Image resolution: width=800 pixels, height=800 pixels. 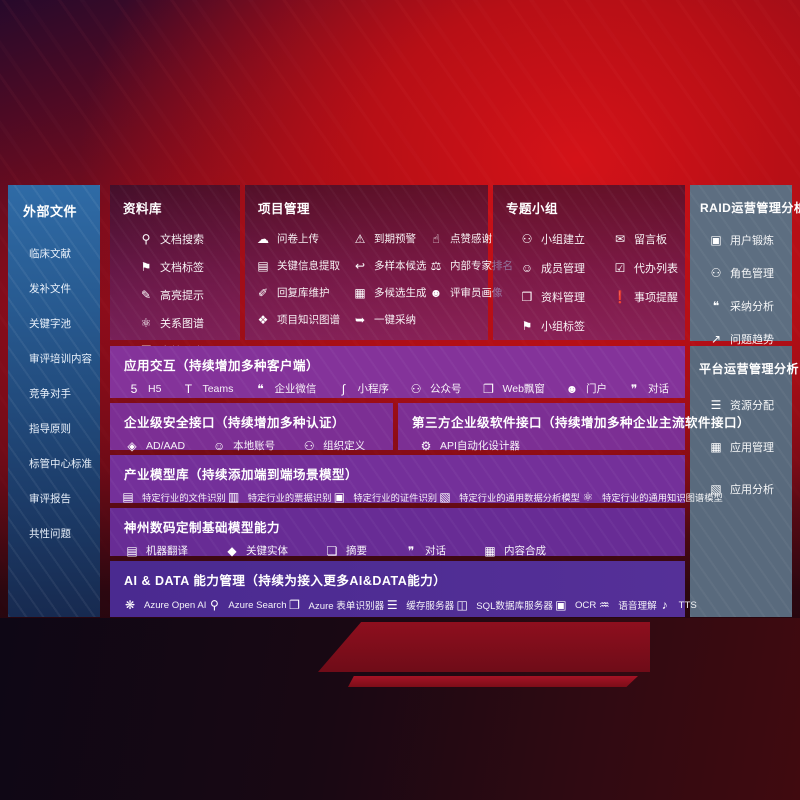 I want to click on item-label: 特定行业的文件识别, so click(x=184, y=498).